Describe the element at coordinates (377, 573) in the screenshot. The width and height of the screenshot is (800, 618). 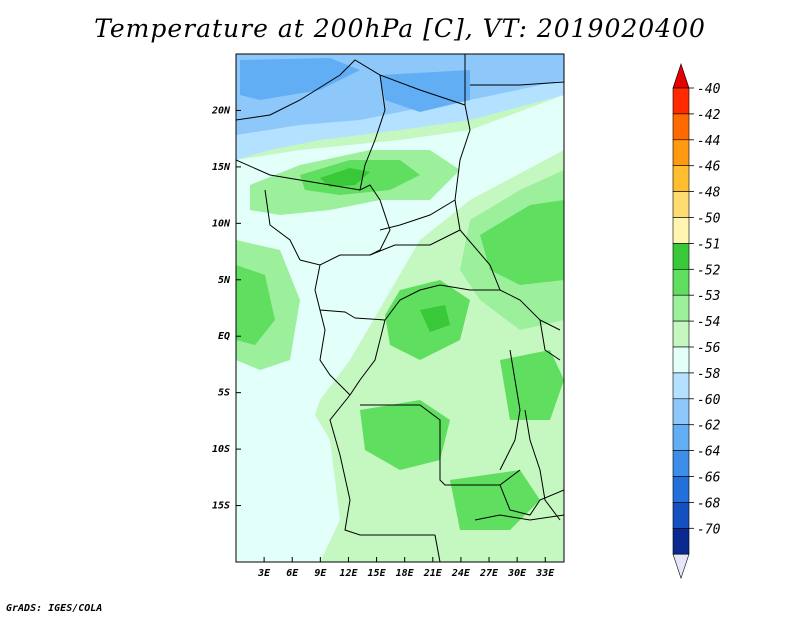
I see `lon-tick-label: 15E` at that location.